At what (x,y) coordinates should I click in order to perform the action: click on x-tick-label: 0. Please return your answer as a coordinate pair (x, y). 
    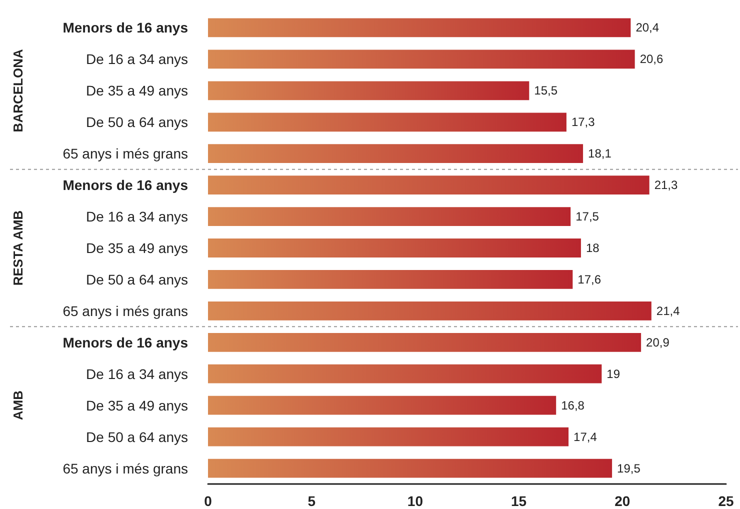
    Looking at the image, I should click on (208, 501).